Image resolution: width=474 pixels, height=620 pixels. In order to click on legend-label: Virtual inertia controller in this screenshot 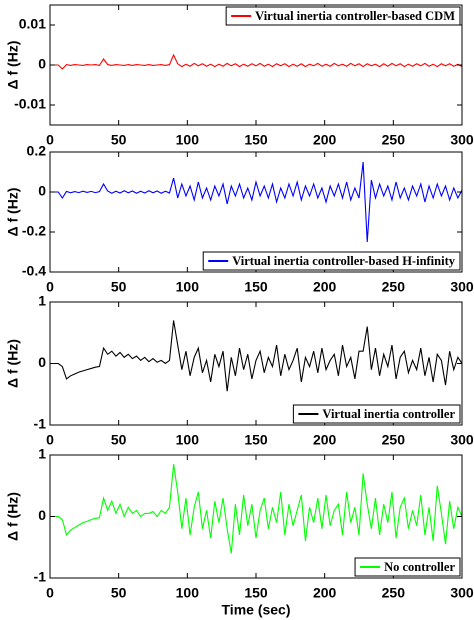, I will do `click(388, 414)`.